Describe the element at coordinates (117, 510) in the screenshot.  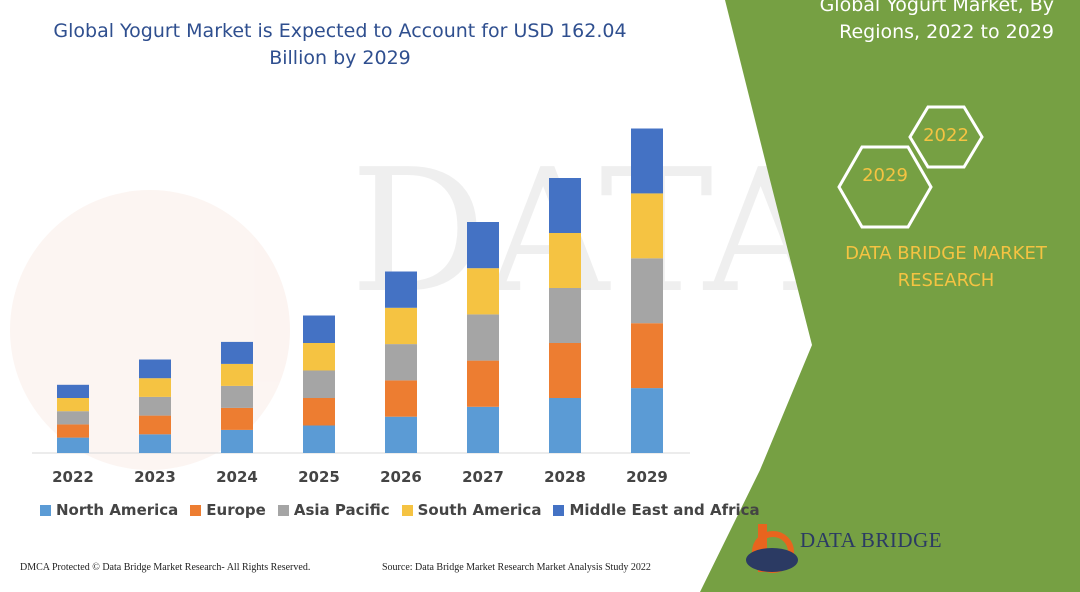
I see `legend-label: North America` at that location.